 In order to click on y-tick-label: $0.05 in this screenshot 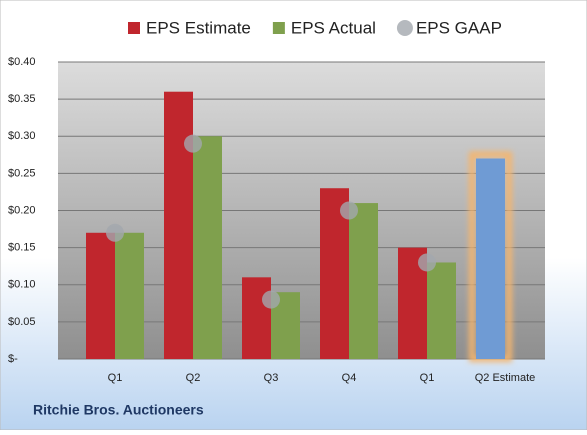, I will do `click(22, 322)`.